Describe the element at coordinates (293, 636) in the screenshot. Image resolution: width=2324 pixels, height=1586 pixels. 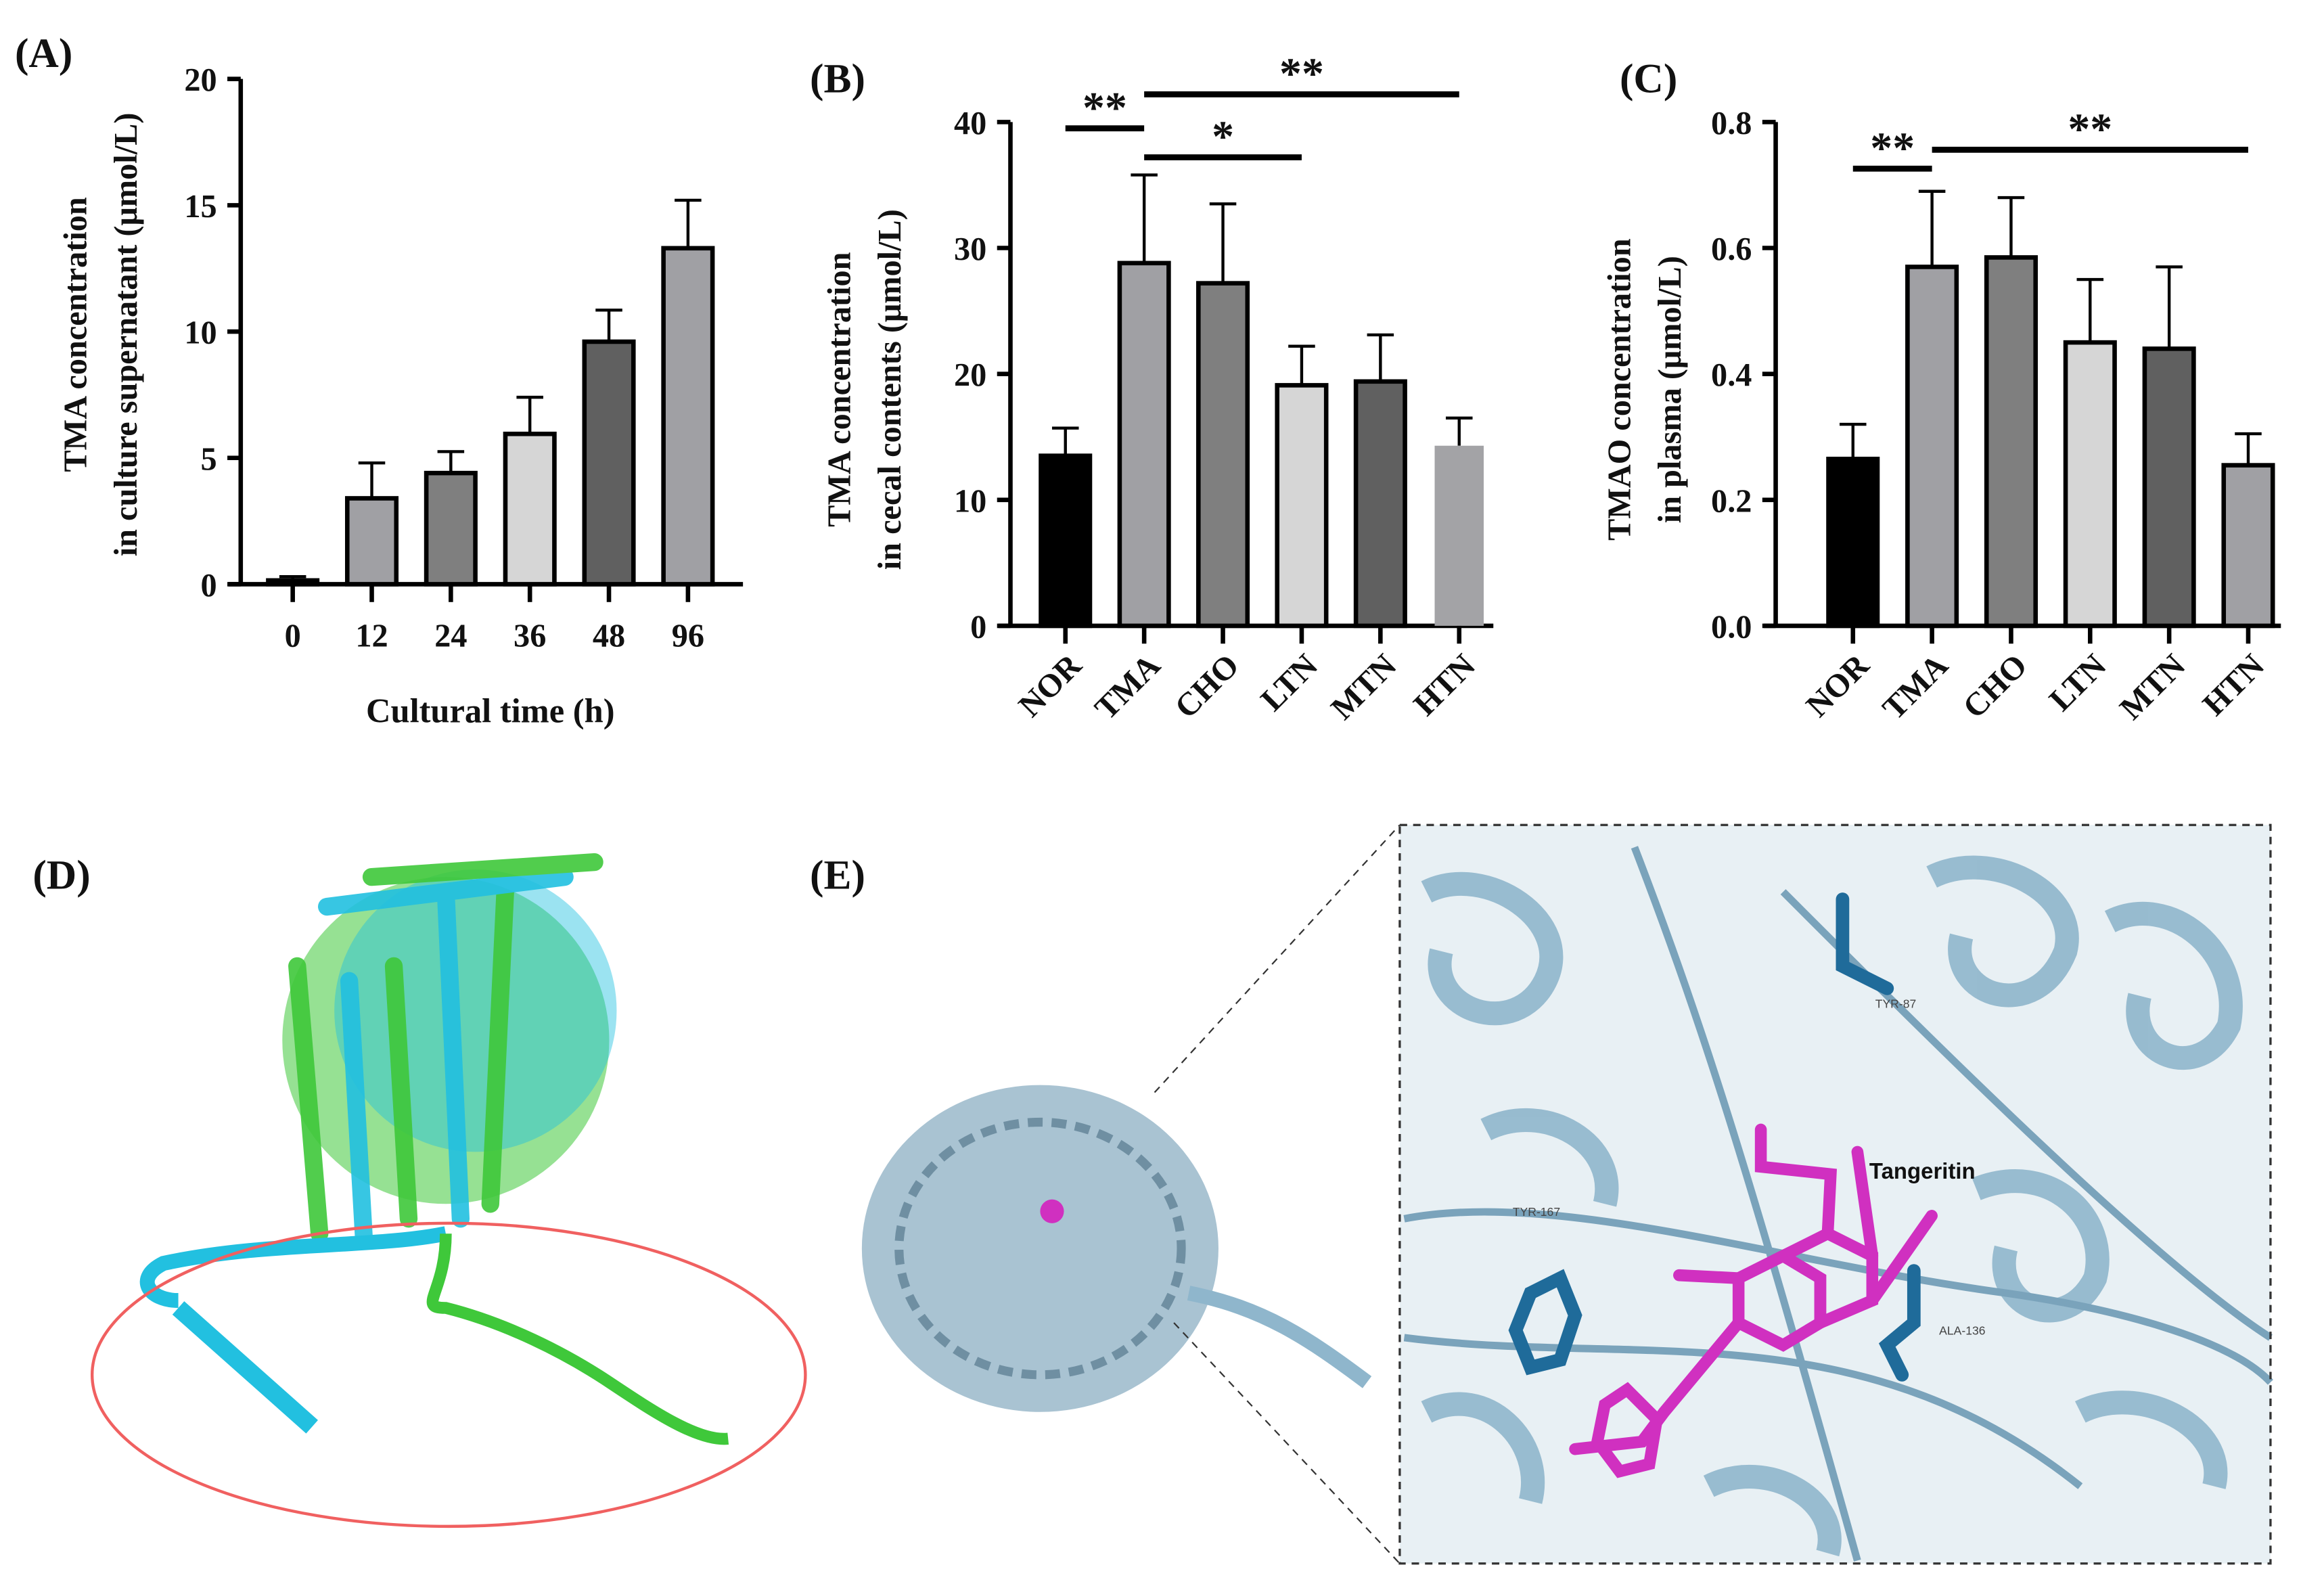
I see `x-tick-label: 0` at that location.